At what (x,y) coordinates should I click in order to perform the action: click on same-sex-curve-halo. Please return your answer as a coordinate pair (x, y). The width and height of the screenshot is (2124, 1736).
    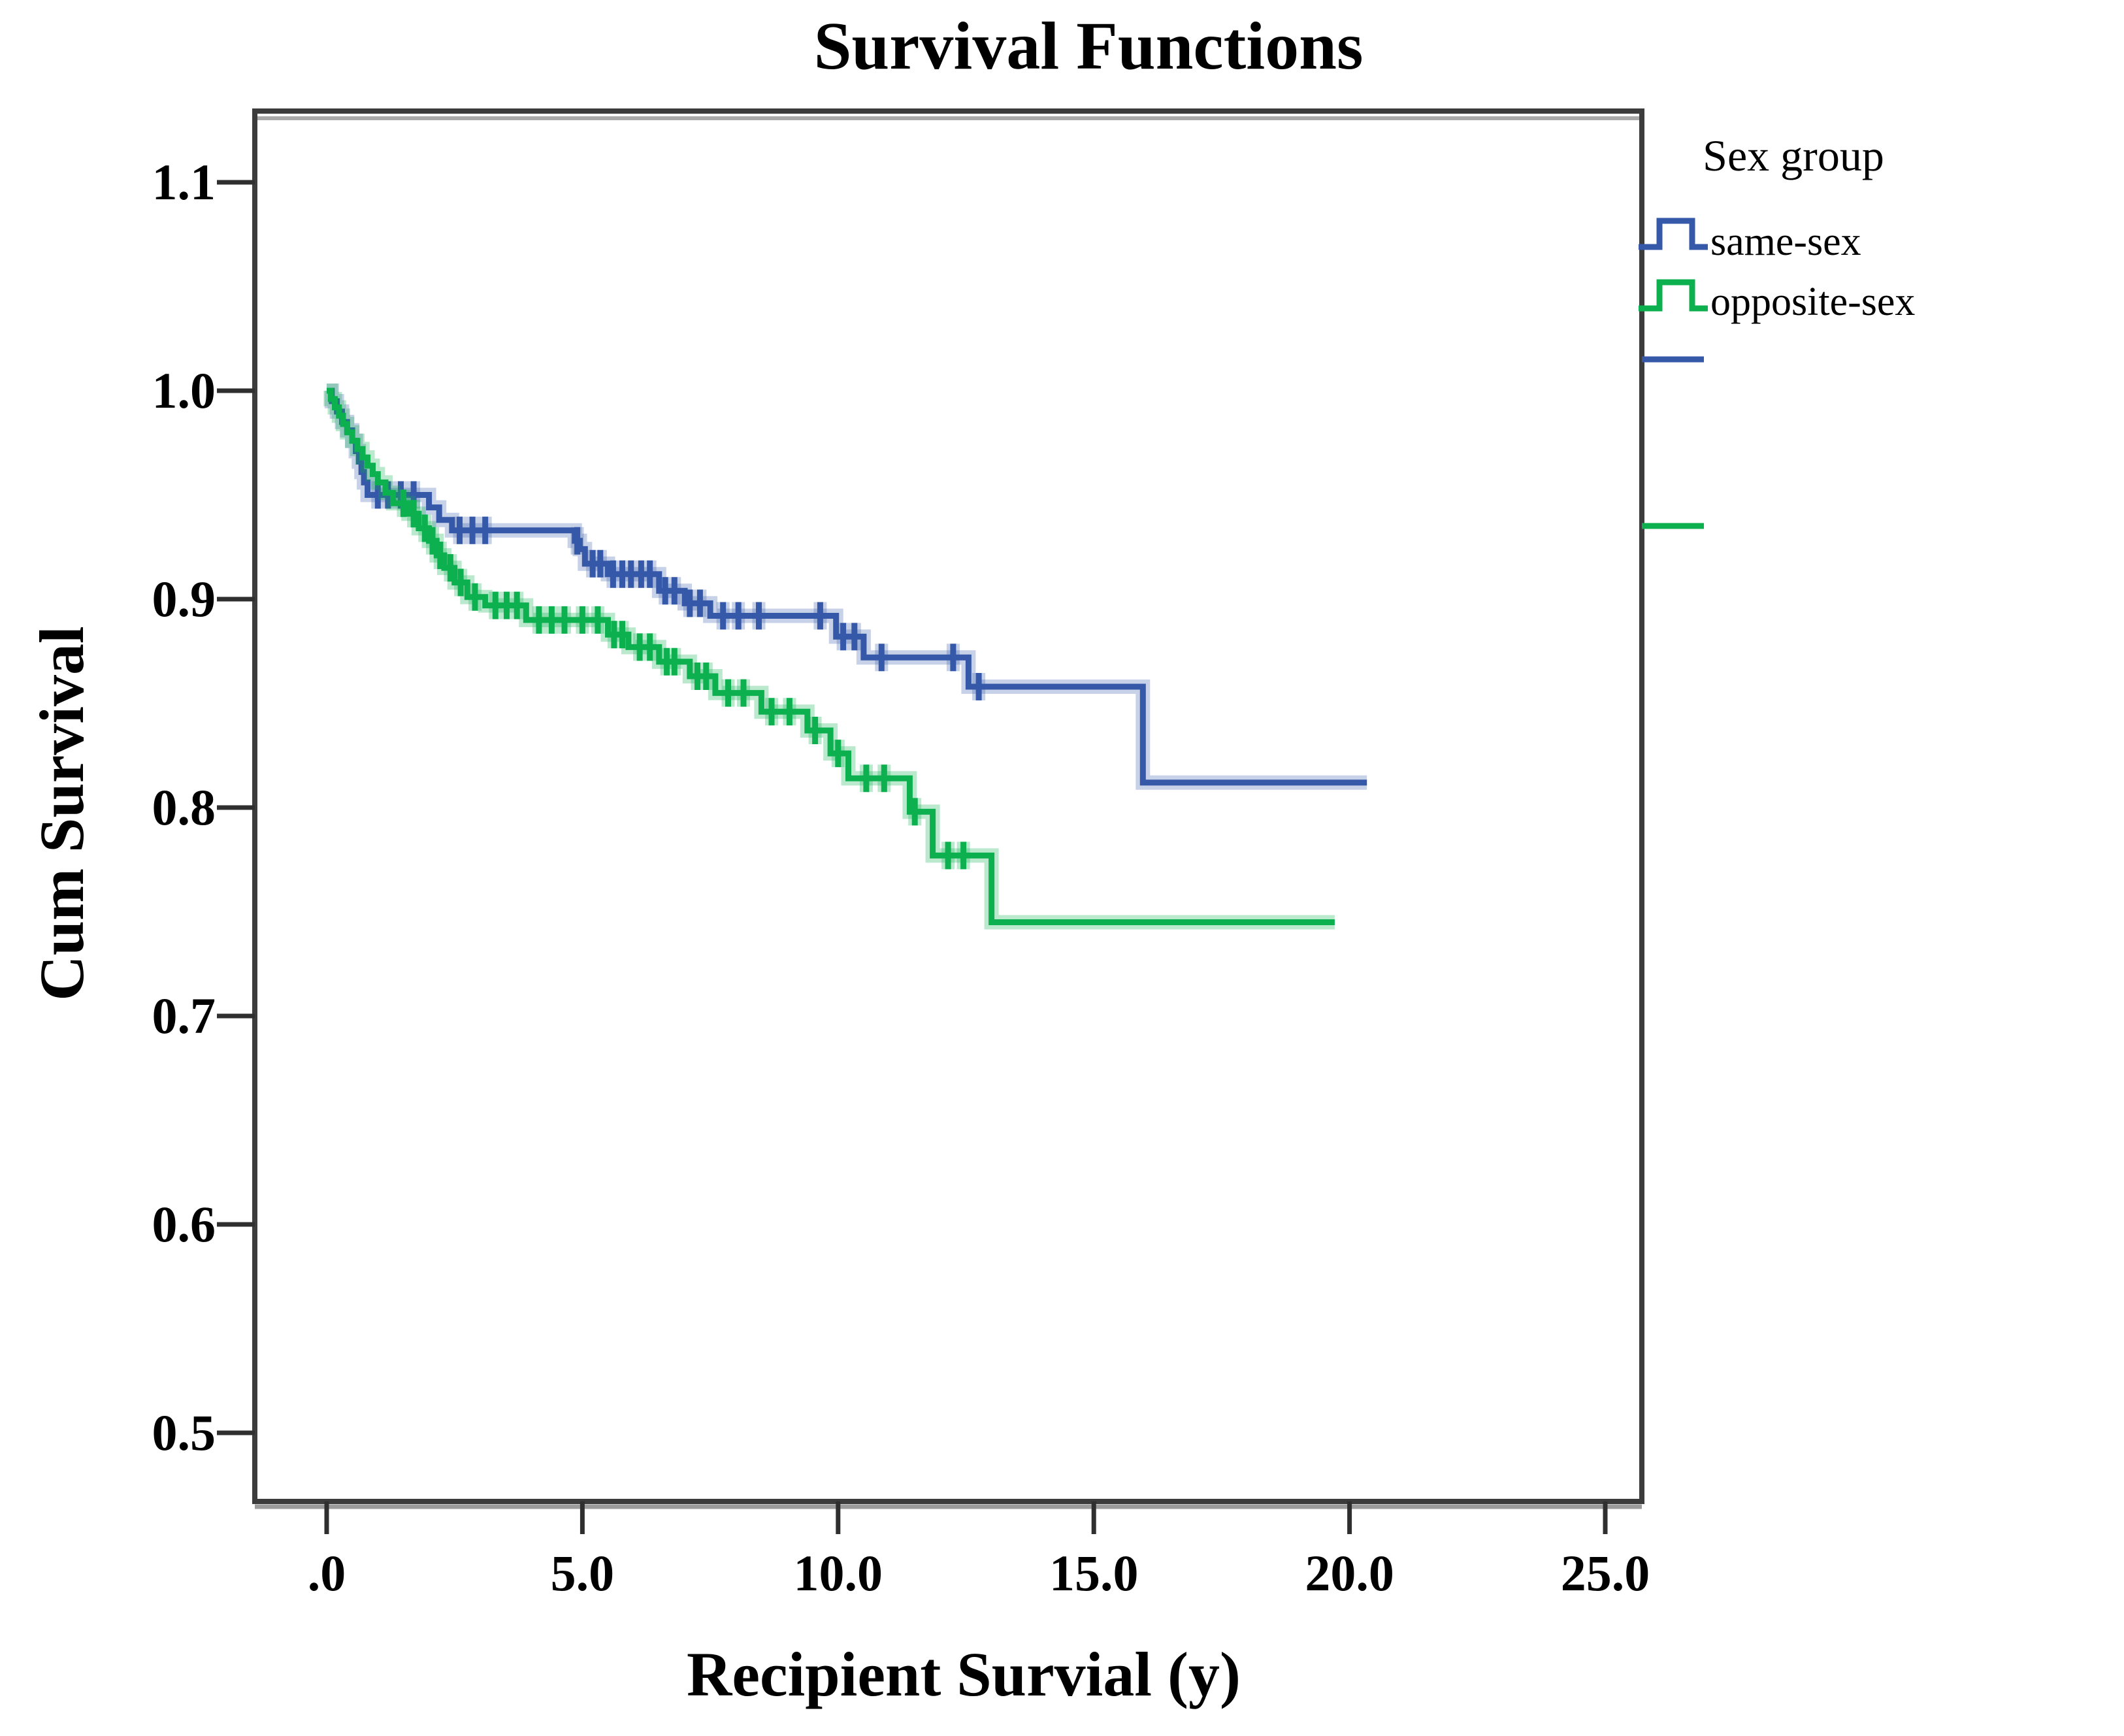
    Looking at the image, I should click on (845, 587).